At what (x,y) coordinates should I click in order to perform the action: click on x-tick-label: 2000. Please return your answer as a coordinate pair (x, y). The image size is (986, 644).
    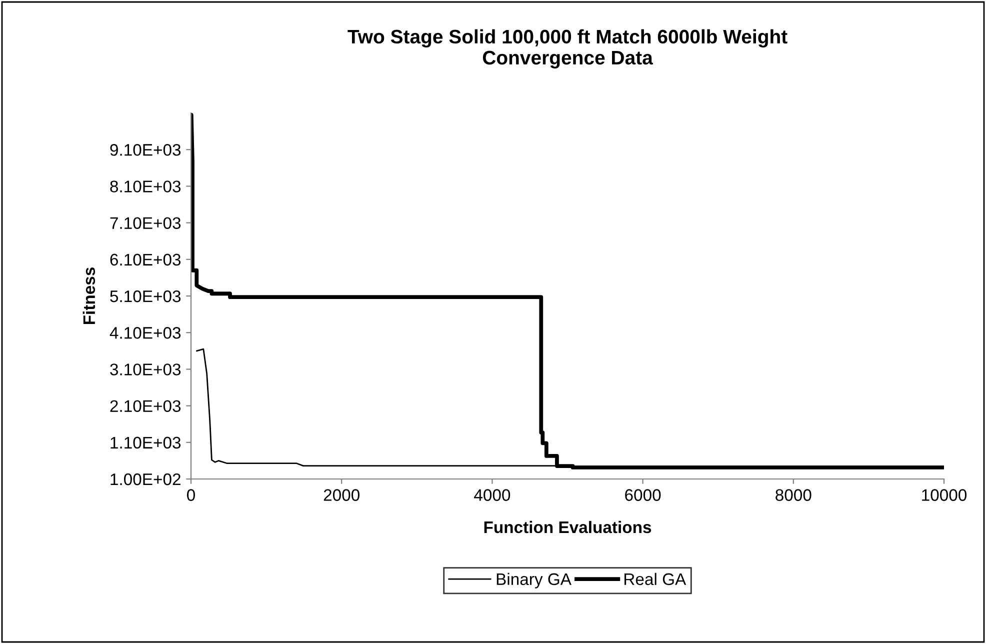
    Looking at the image, I should click on (342, 495).